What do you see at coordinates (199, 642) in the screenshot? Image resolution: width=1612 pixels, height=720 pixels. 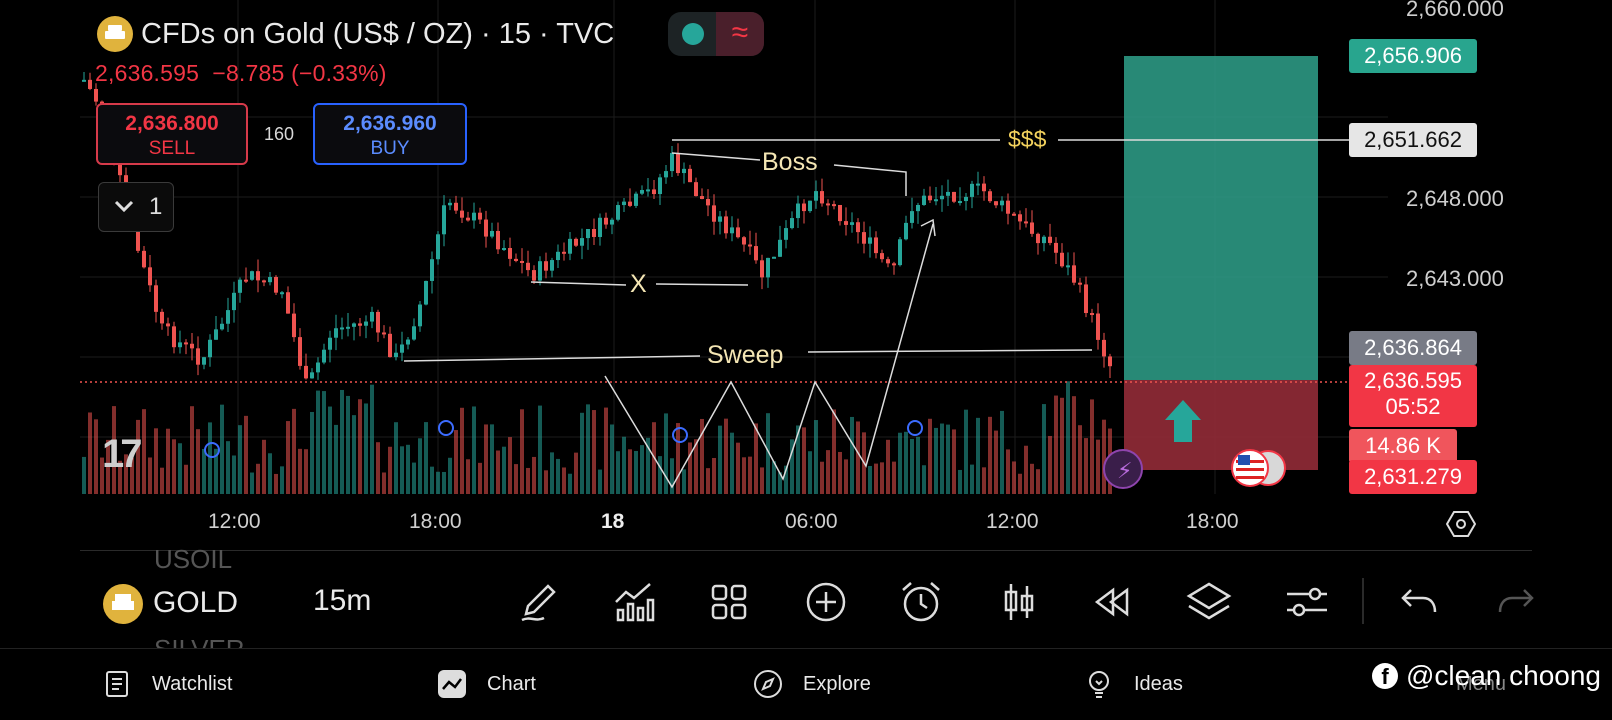 I see `next-symbol: SILVER` at bounding box center [199, 642].